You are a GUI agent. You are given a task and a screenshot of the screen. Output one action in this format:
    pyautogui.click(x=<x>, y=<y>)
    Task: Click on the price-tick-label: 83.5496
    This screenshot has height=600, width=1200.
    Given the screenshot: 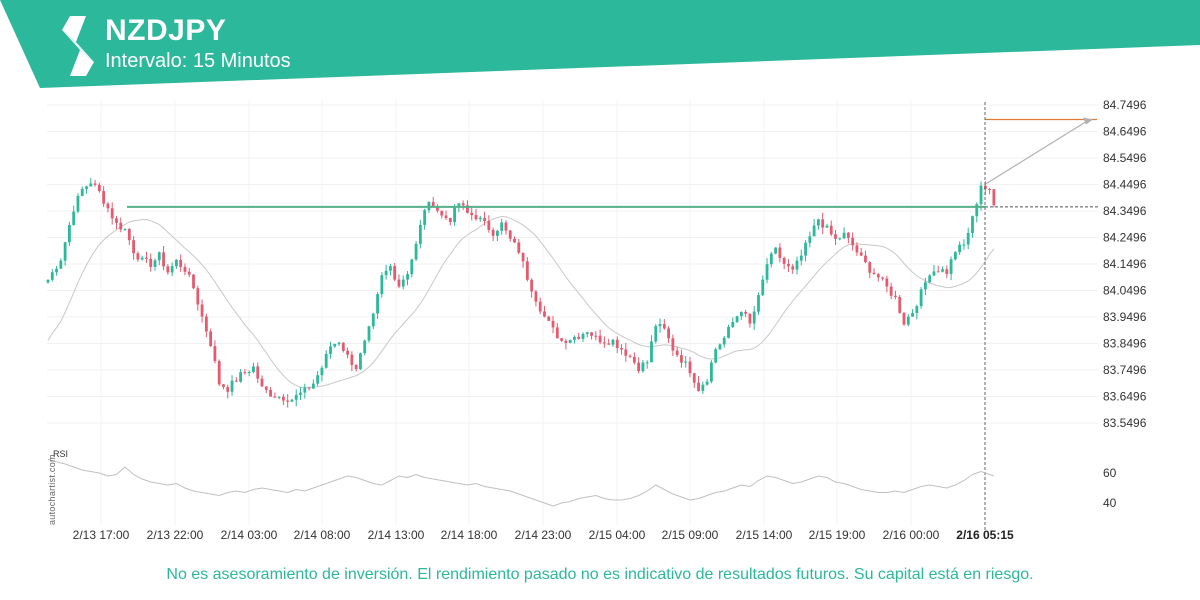 What is the action you would take?
    pyautogui.click(x=1125, y=423)
    